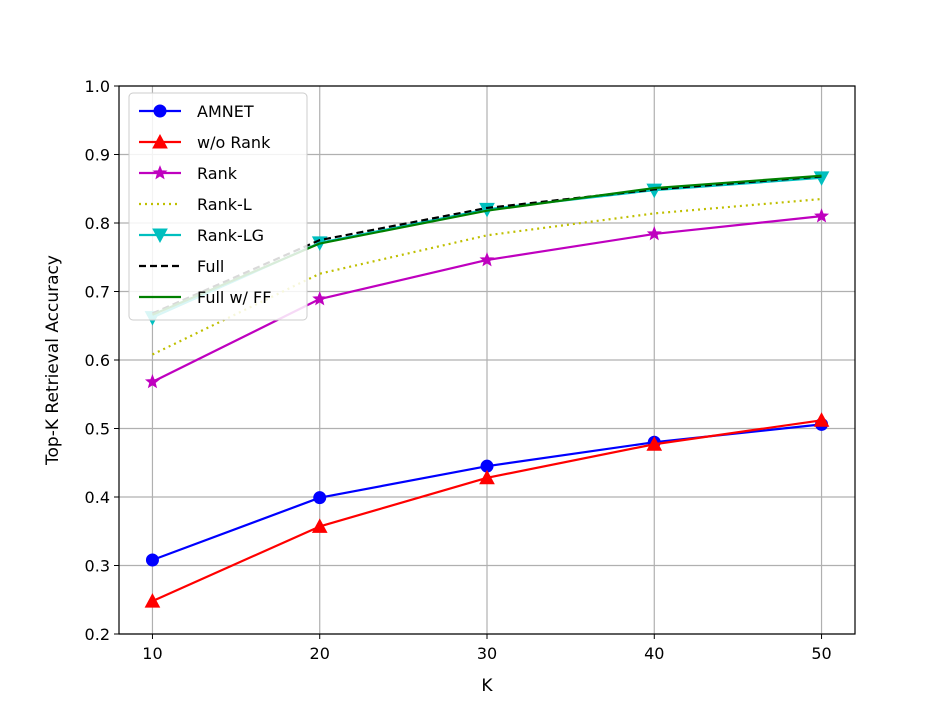  I want to click on legend-label: Full w/ FF, so click(234, 297).